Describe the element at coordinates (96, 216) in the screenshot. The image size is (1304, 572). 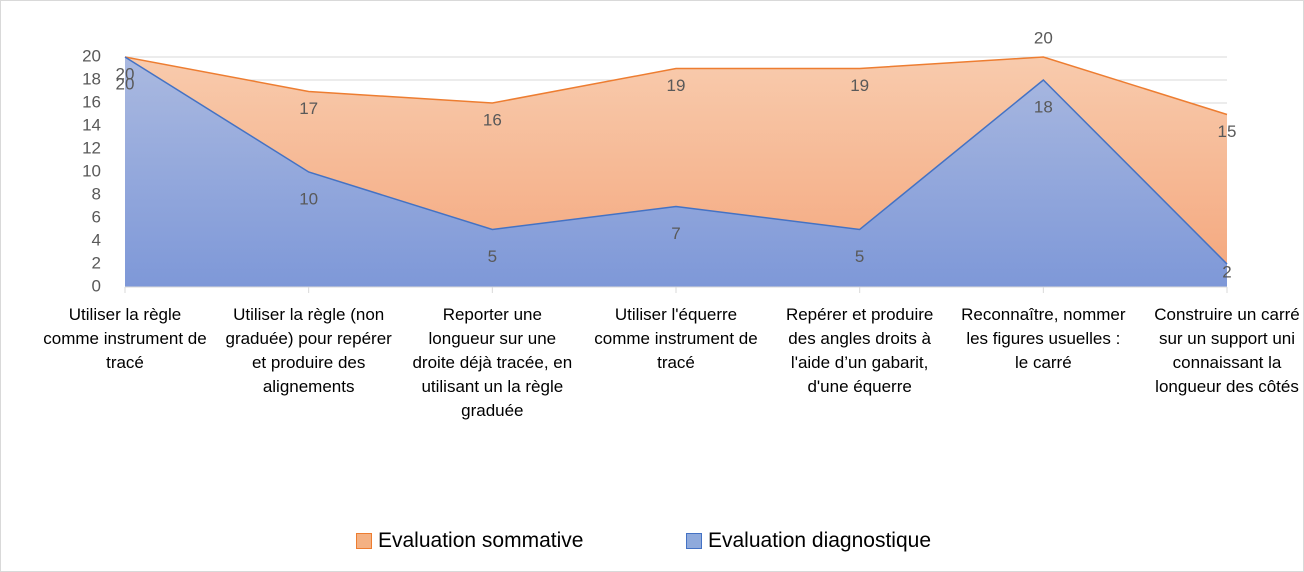
I see `y-tick-label: 6` at that location.